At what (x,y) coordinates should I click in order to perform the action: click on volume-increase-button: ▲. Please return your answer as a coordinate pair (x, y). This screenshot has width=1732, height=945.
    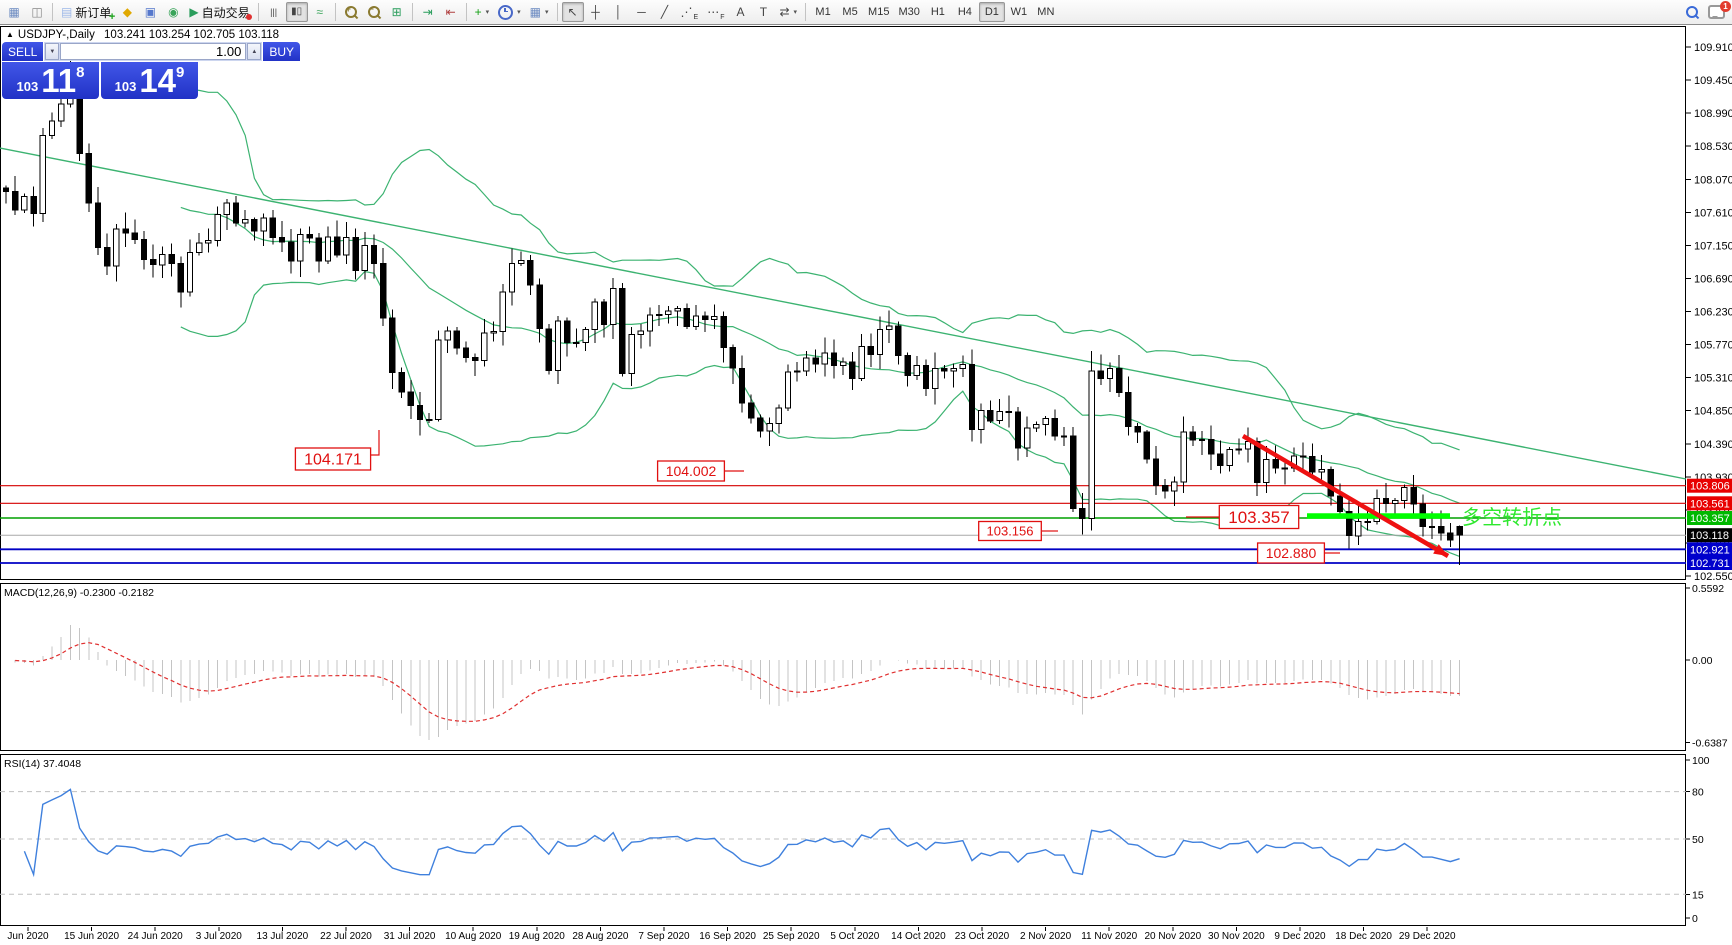
    Looking at the image, I should click on (254, 51).